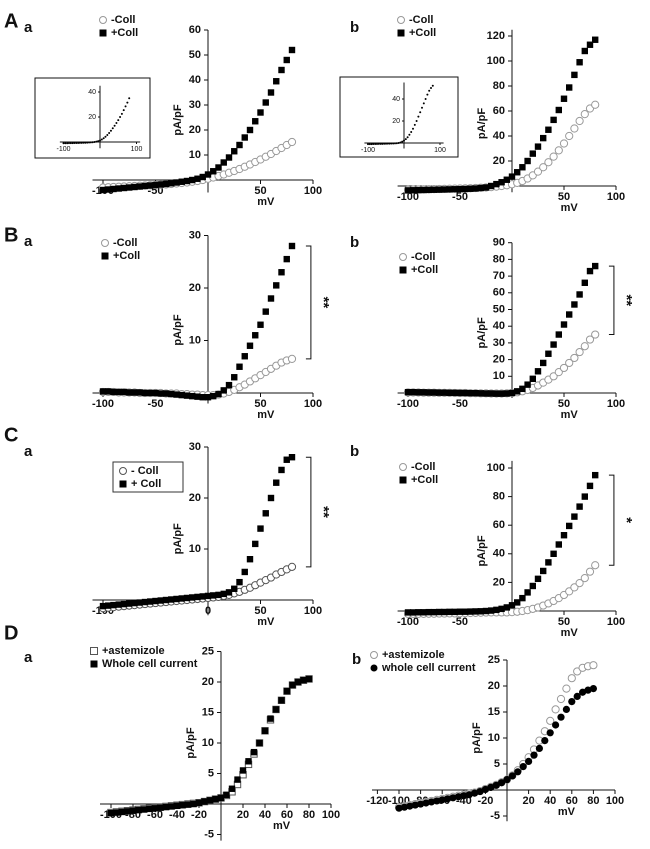  I want to click on x-tick-label: 0, so click(208, 611).